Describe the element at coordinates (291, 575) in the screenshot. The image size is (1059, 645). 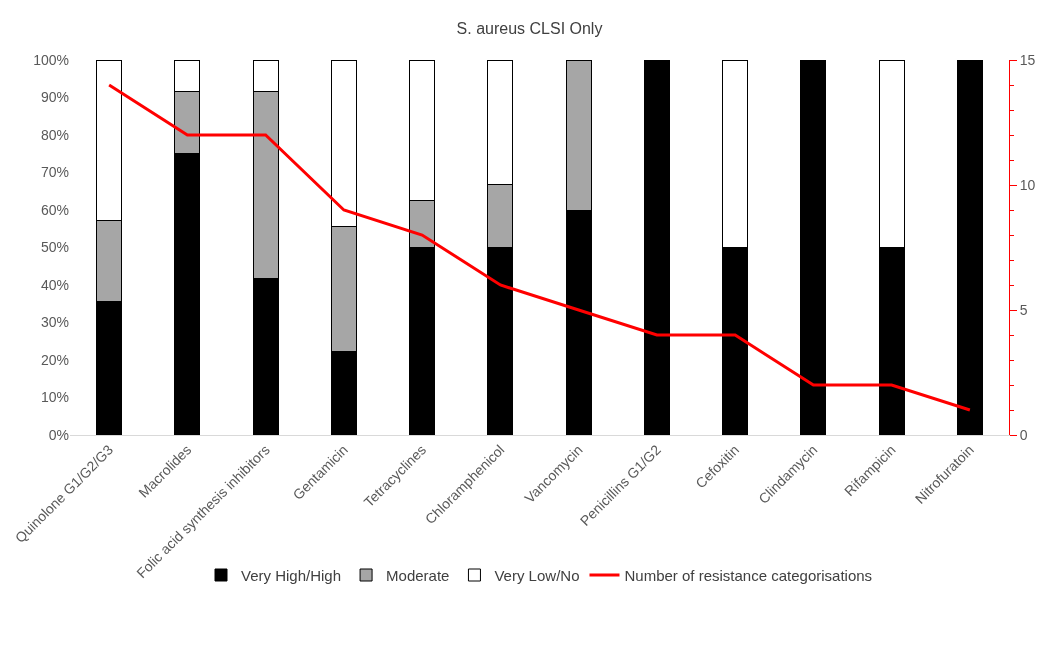
I see `legend-label: Very High/High` at that location.